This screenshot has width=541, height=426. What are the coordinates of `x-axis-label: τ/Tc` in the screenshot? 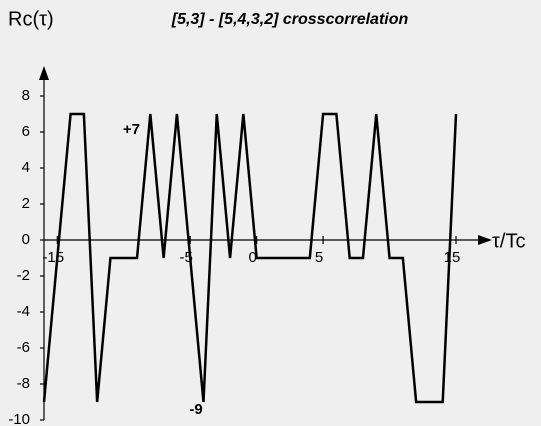 It's located at (508, 241).